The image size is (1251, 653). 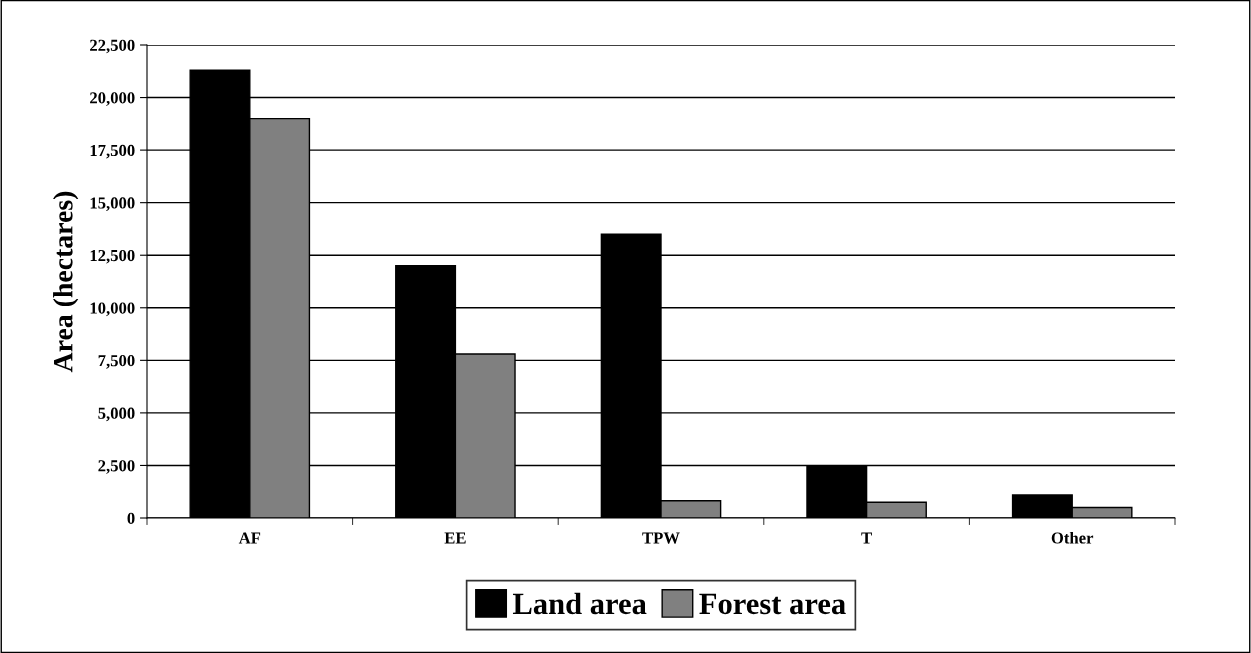 What do you see at coordinates (661, 538) in the screenshot?
I see `x-tick-label: TPW` at bounding box center [661, 538].